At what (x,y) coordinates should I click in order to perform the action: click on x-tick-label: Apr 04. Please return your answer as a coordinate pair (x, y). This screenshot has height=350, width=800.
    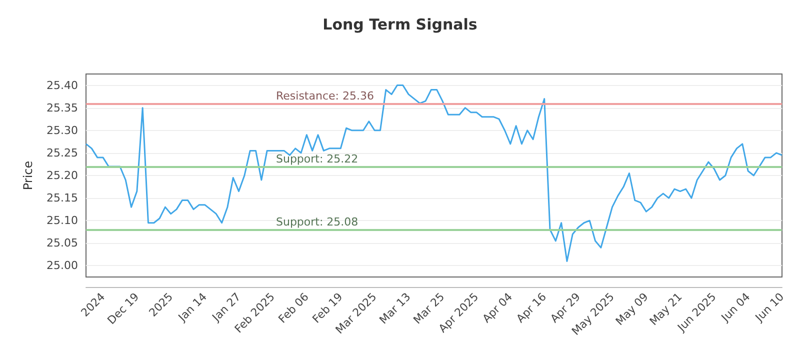
    Looking at the image, I should click on (497, 308).